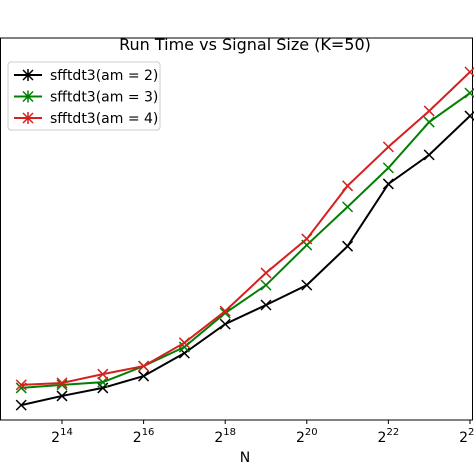  What do you see at coordinates (311, 432) in the screenshot?
I see `tick-exponent: 20` at bounding box center [311, 432].